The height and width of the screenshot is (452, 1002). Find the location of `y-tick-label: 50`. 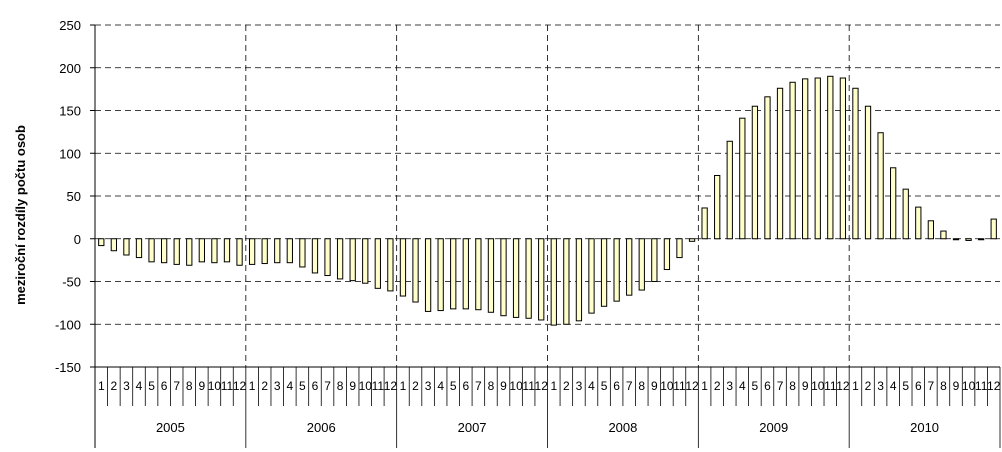

y-tick-label: 50 is located at coordinates (74, 196).